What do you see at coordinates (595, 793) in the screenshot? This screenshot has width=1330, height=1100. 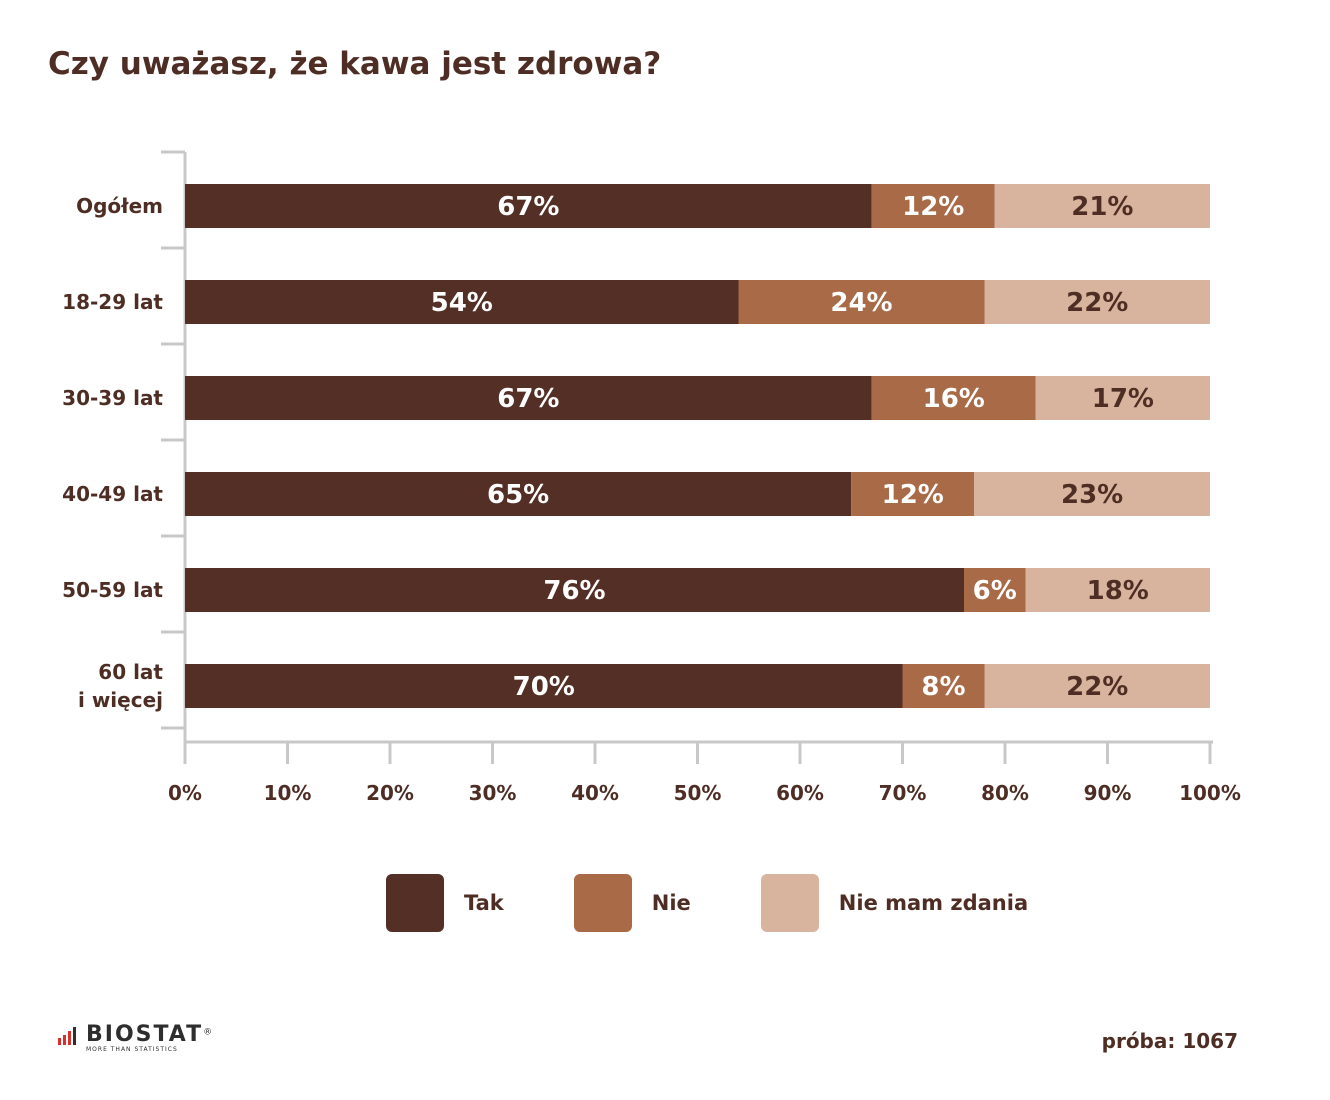 I see `x-tick-label: 40%` at bounding box center [595, 793].